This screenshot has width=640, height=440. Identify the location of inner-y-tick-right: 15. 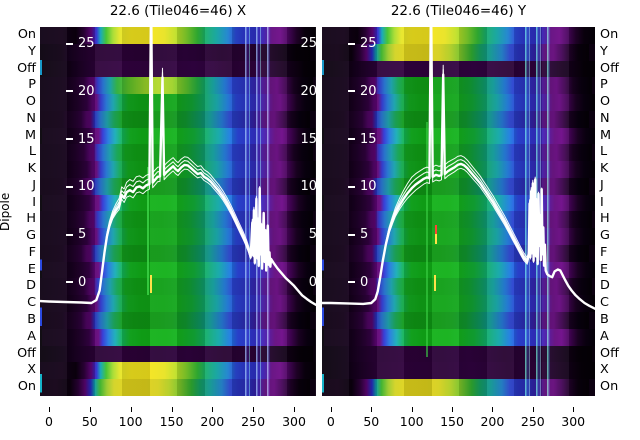
(308, 139).